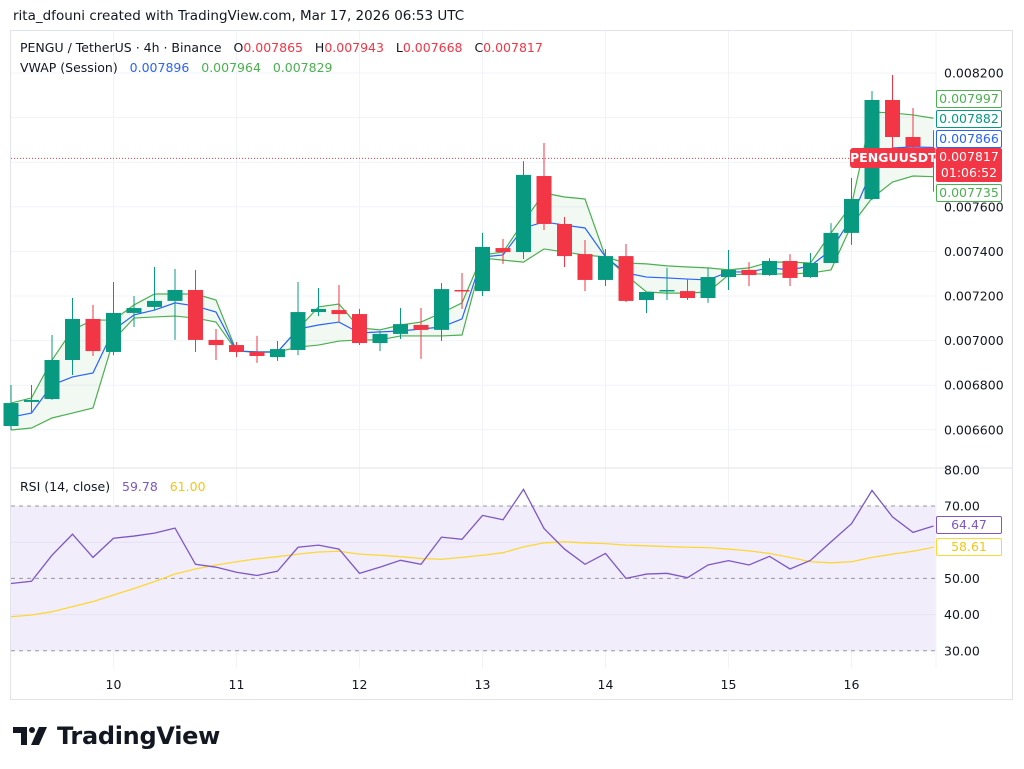  What do you see at coordinates (159, 67) in the screenshot?
I see `vwap-value: 0.007896` at bounding box center [159, 67].